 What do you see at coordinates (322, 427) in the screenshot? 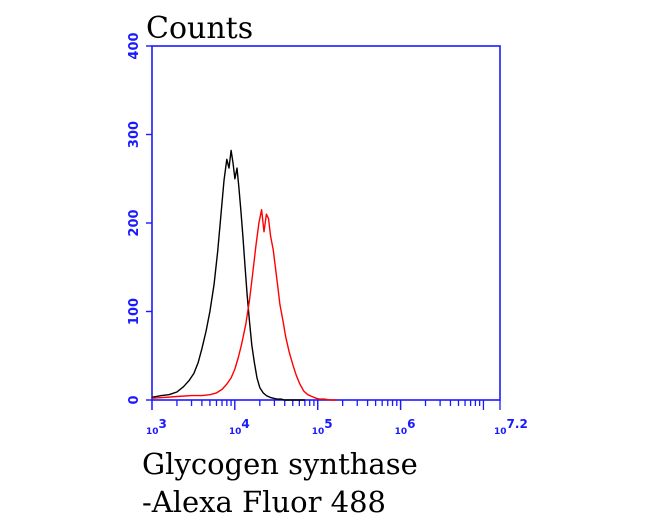
I see `x-tick-label-2: 10⁵` at bounding box center [322, 427].